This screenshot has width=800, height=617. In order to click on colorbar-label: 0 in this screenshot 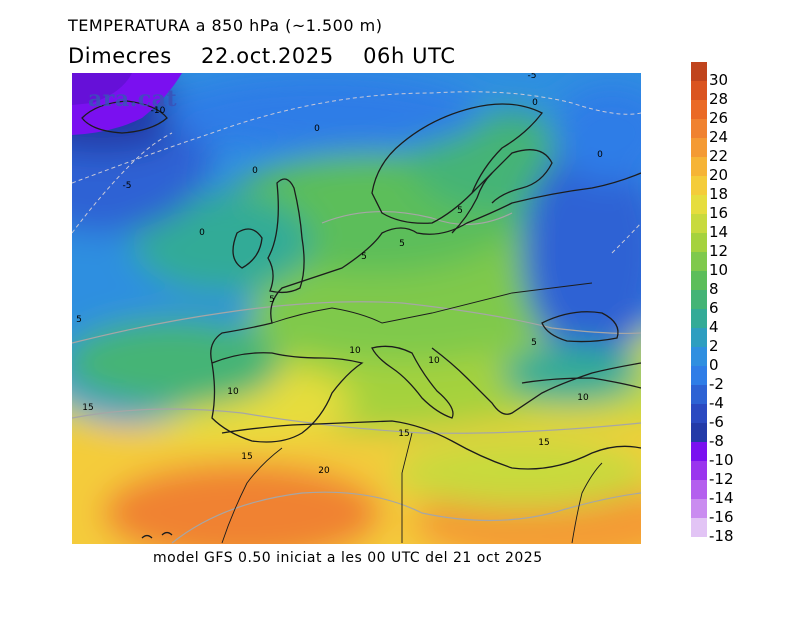, I will do `click(714, 365)`.